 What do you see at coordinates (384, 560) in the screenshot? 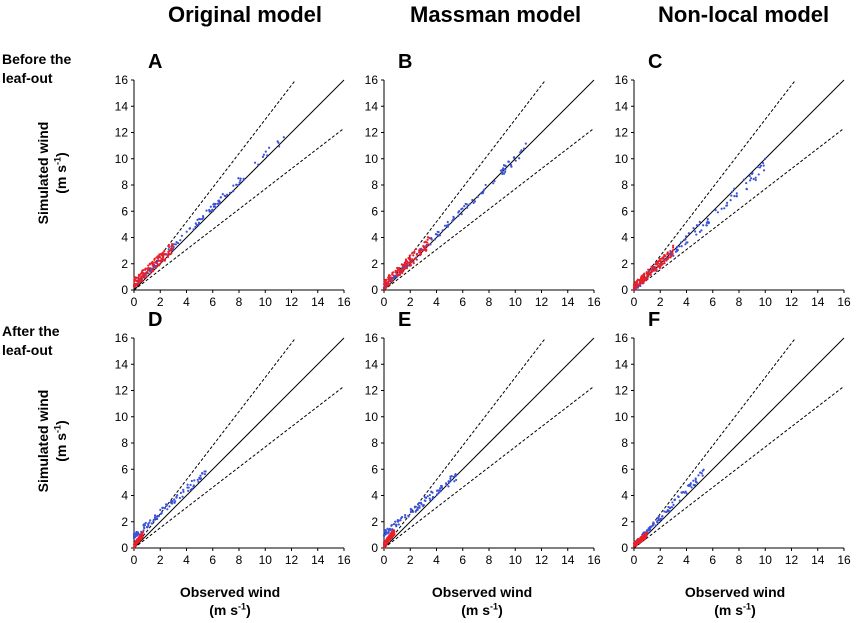
I see `x-tick-label-e-0: 0` at bounding box center [384, 560].